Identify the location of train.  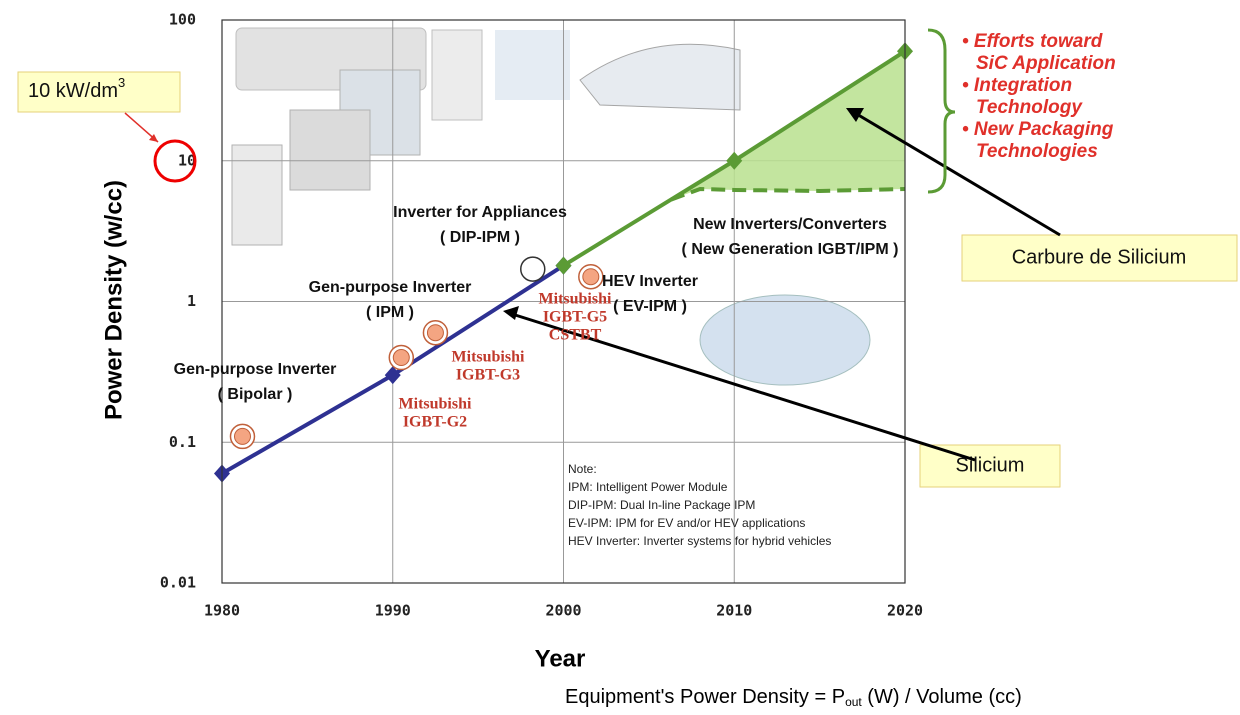
(660, 77).